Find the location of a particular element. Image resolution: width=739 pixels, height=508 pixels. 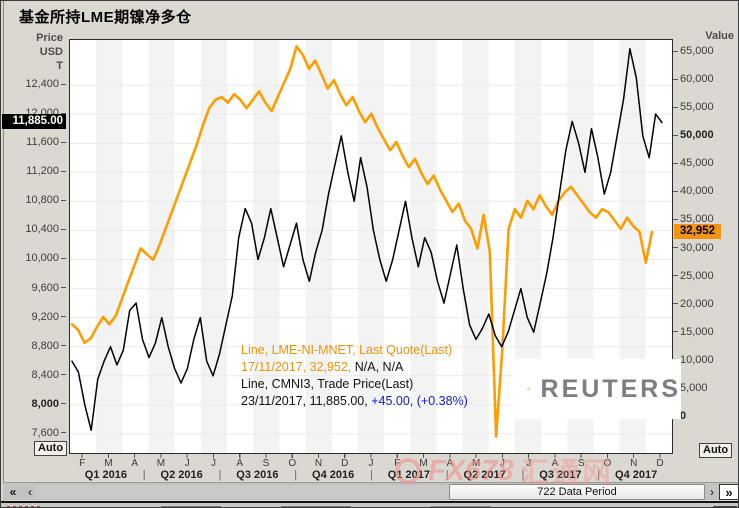

right-axis-tick: 25,000 is located at coordinates (693, 276).